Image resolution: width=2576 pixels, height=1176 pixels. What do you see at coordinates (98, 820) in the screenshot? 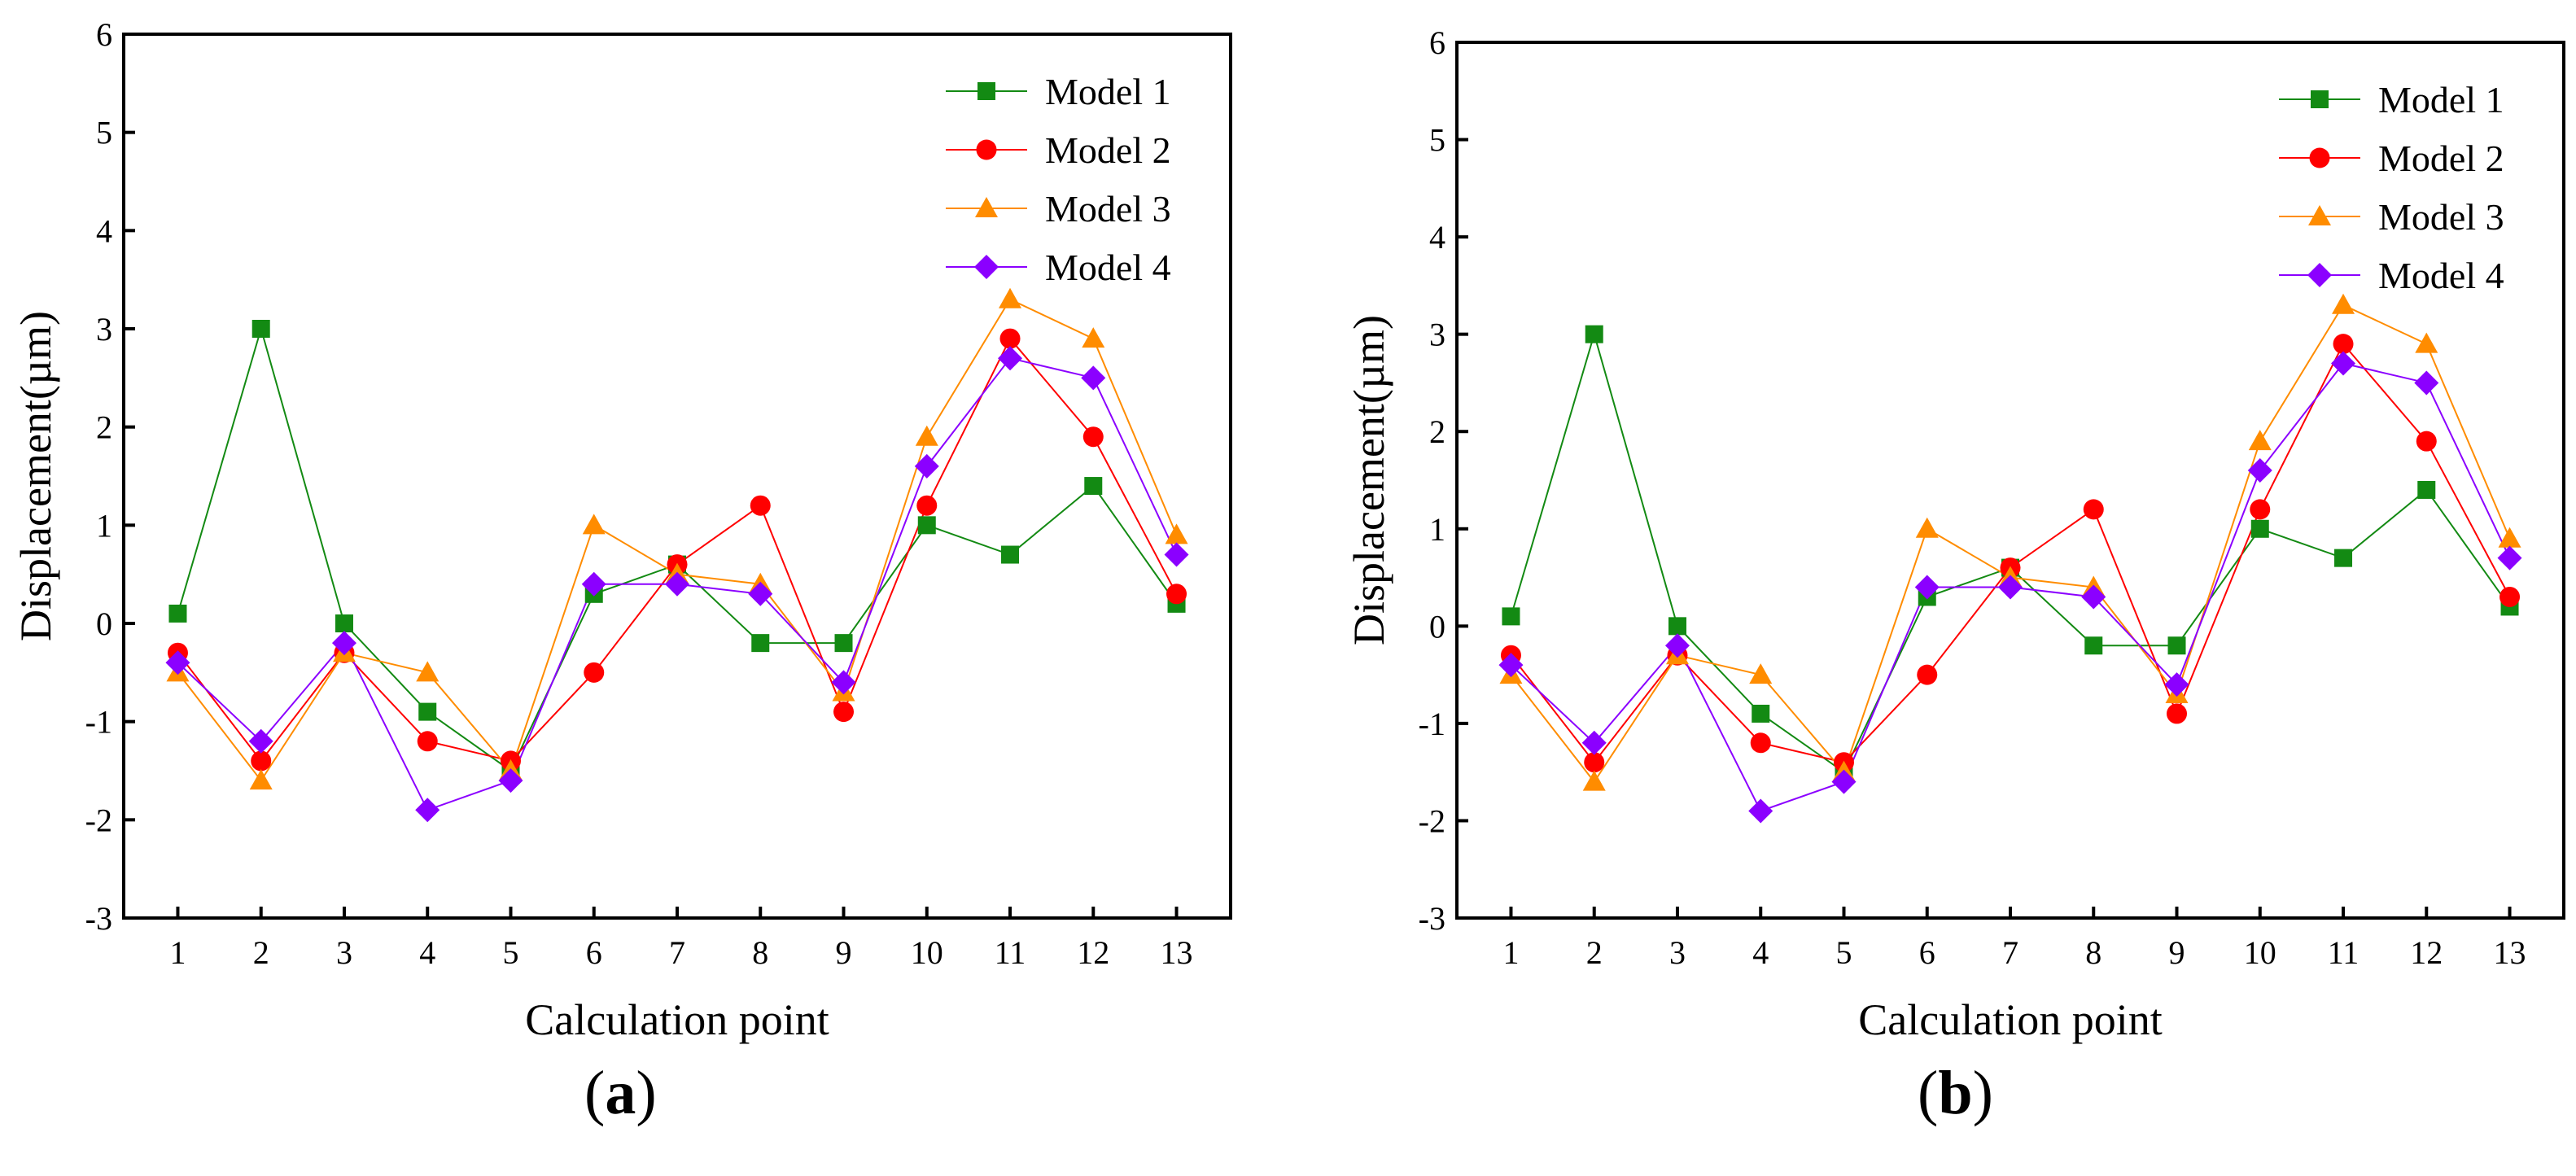
I see `panel-a-y-tick-label: -2` at bounding box center [98, 820].